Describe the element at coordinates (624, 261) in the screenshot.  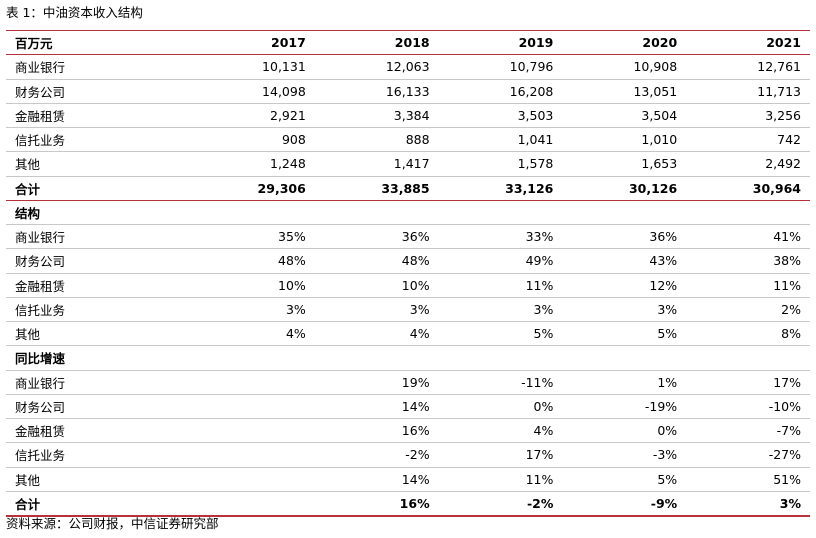
I see `table-cell: 43%` at that location.